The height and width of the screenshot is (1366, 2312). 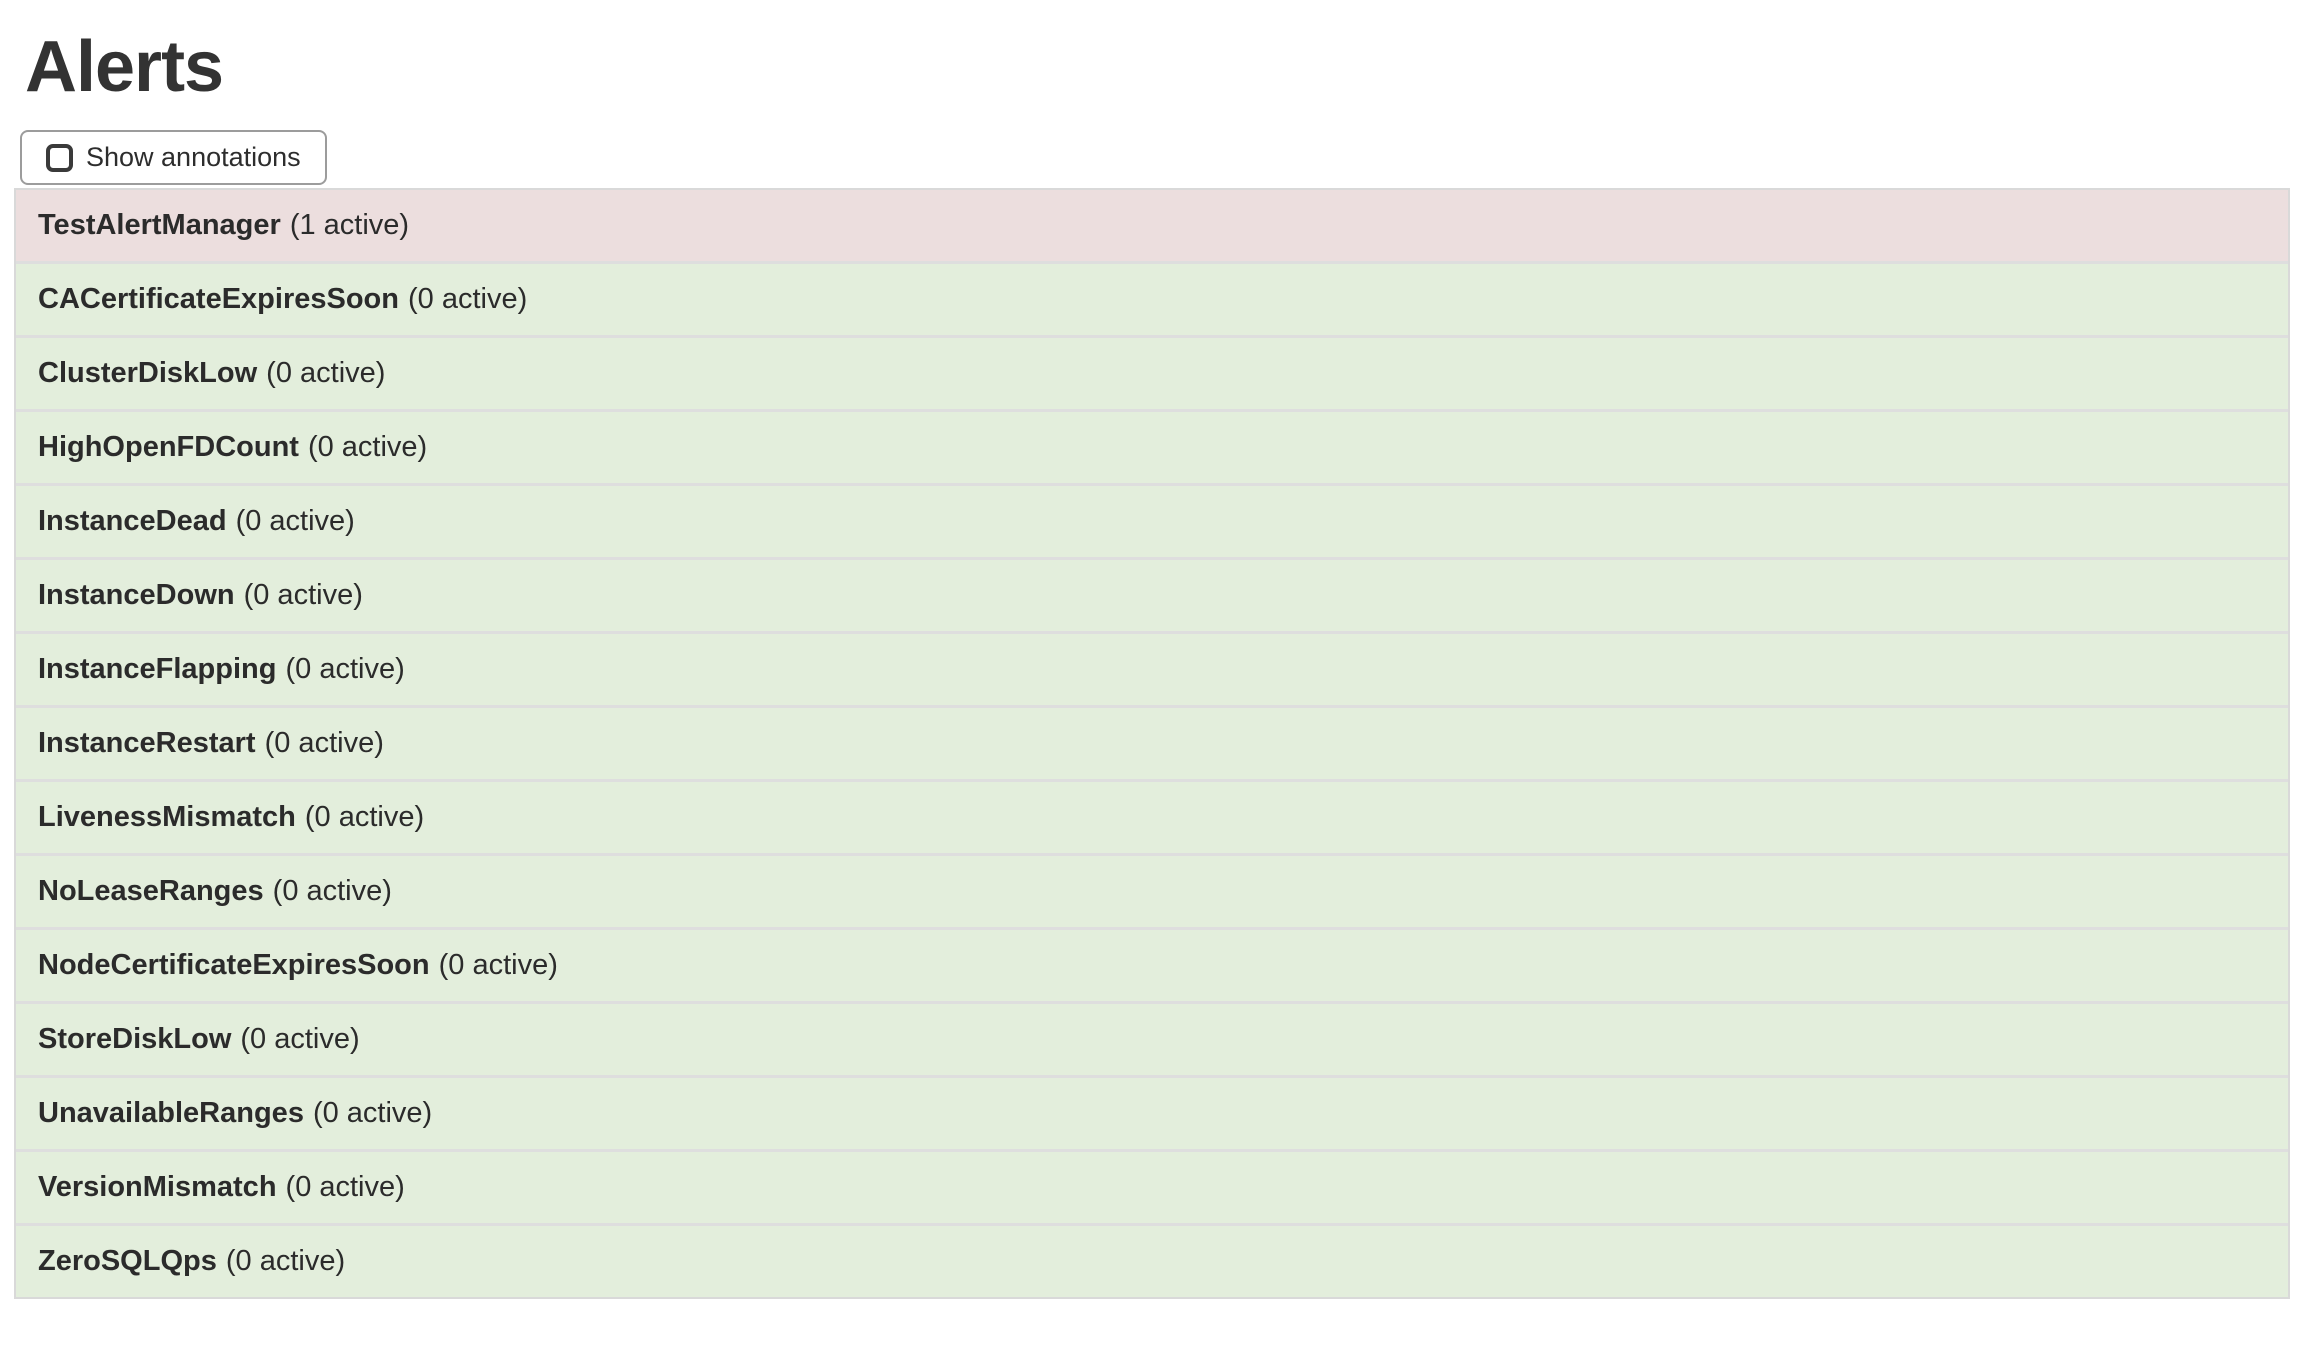 What do you see at coordinates (1152, 298) in the screenshot?
I see `alert-row-CACertificateExpiresSoon: CACertificateExpiresSoon (0 active)` at bounding box center [1152, 298].